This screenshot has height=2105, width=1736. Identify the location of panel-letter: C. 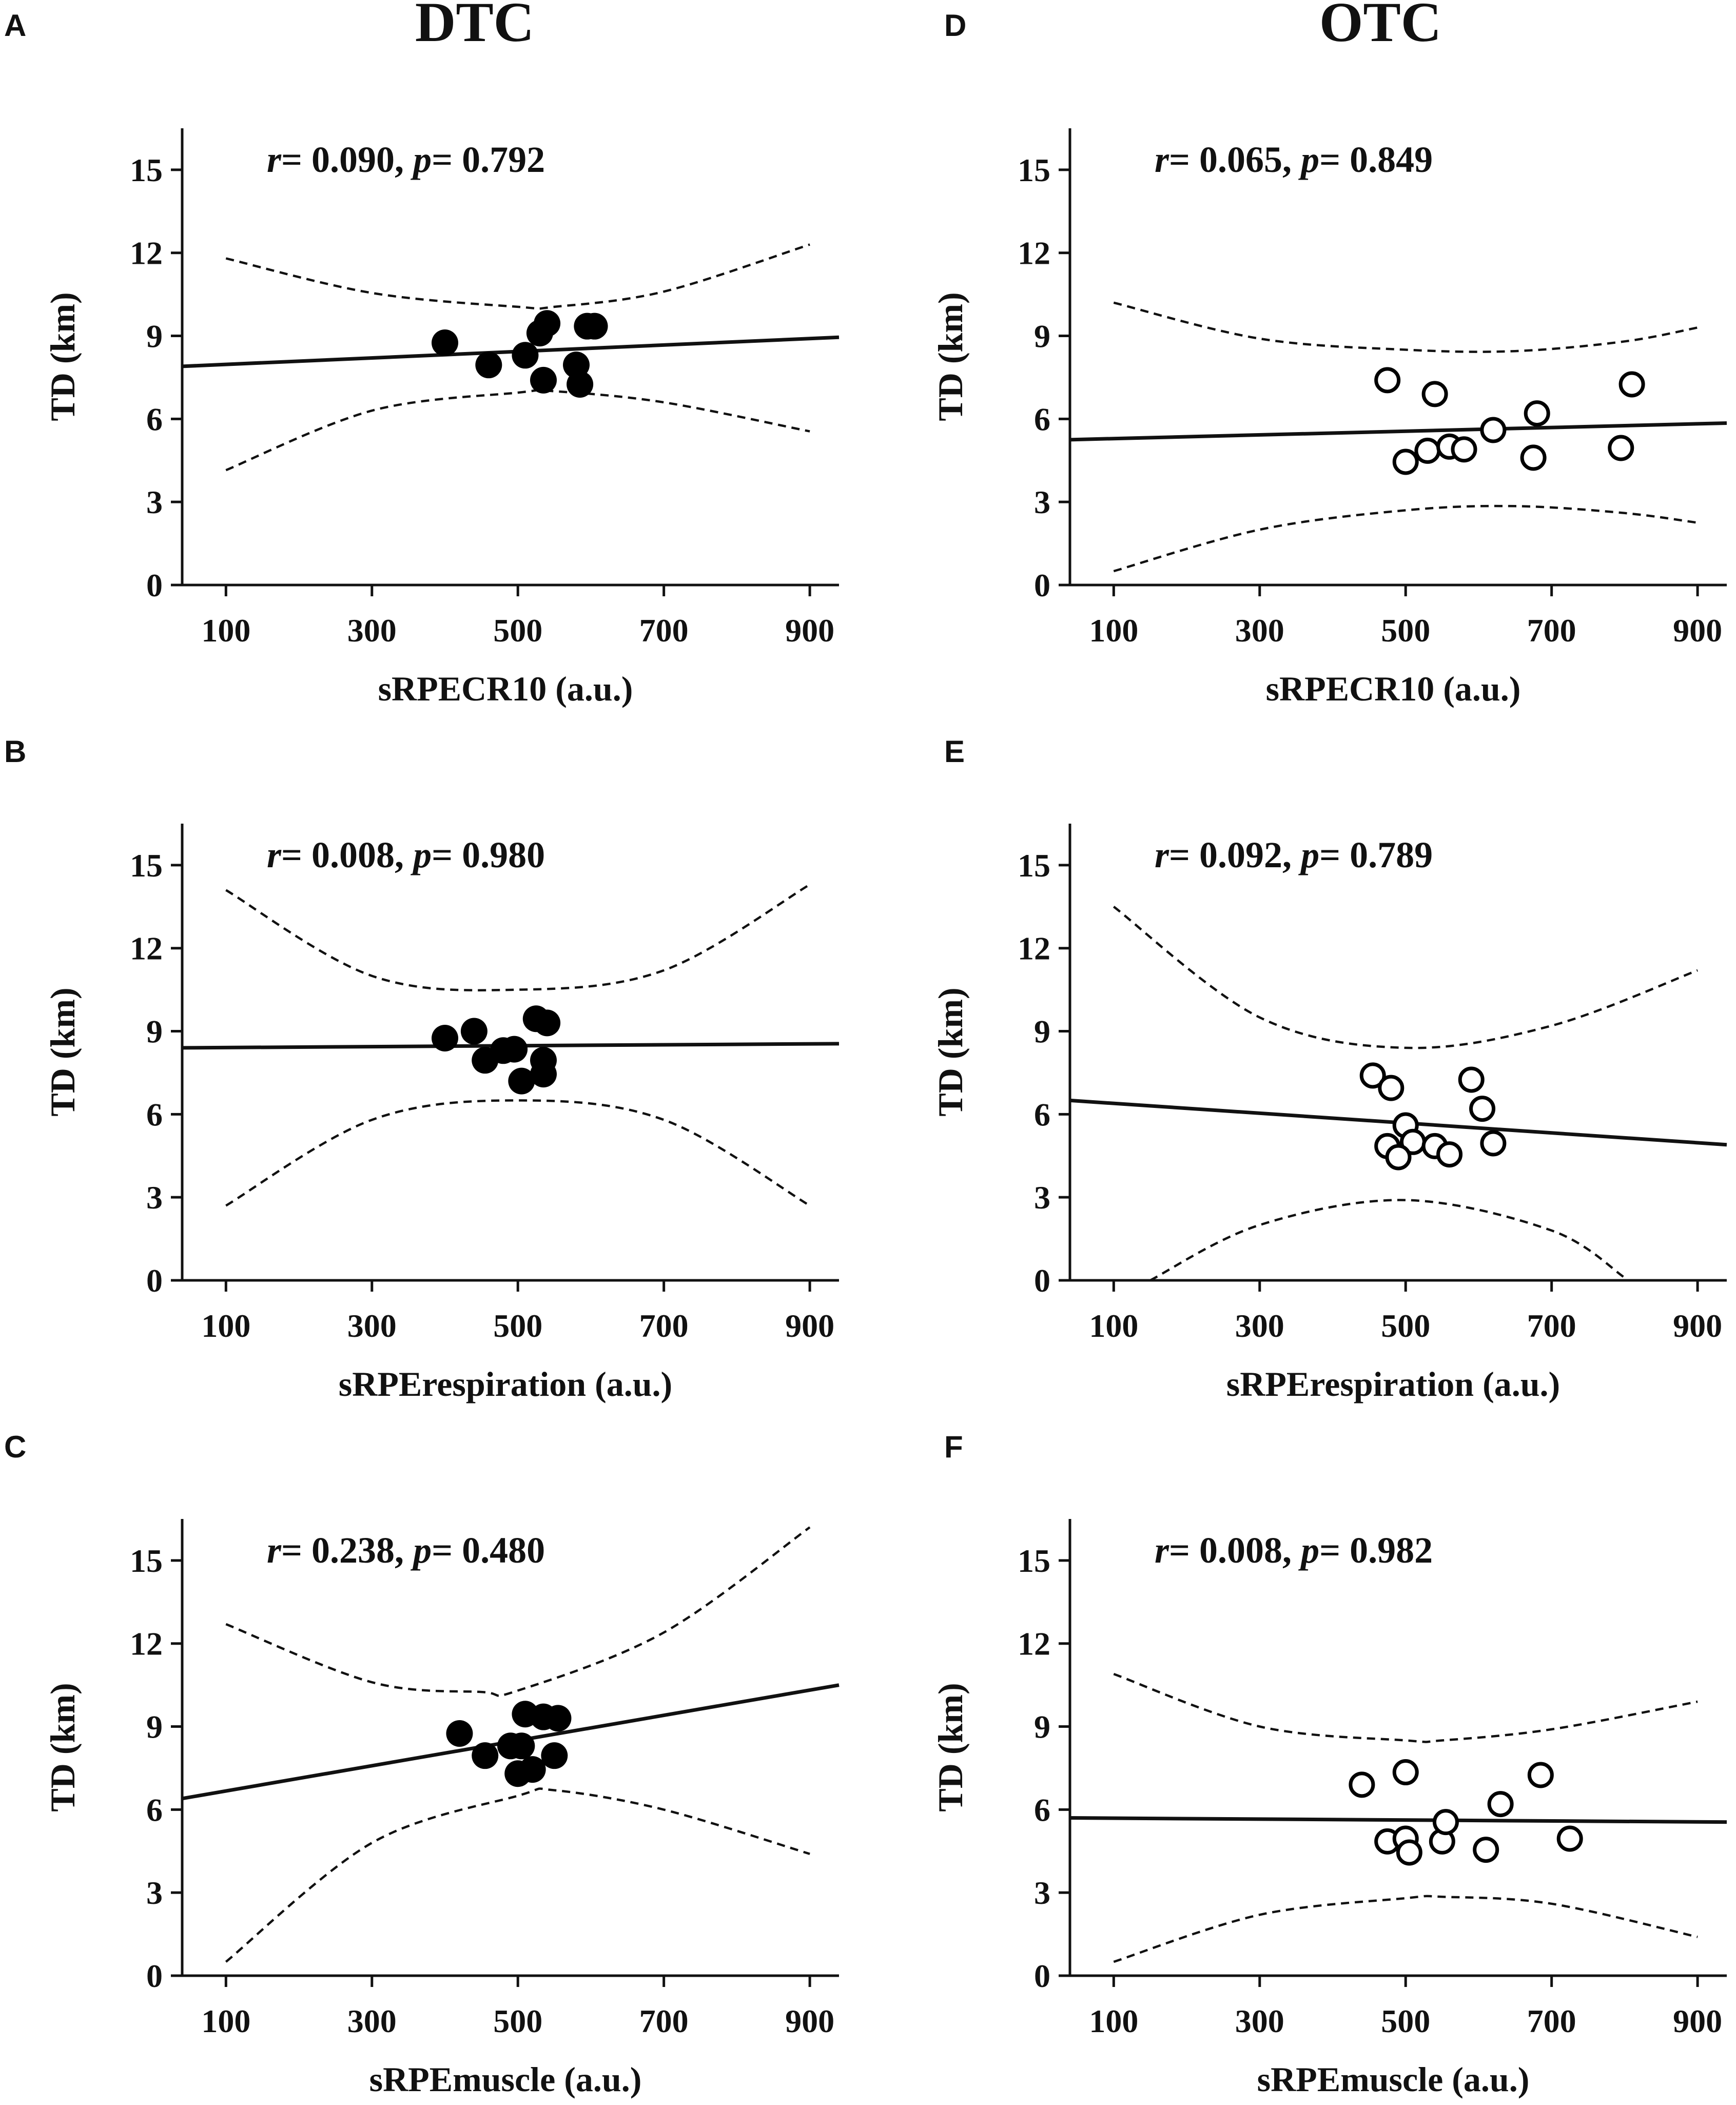
(15, 1447).